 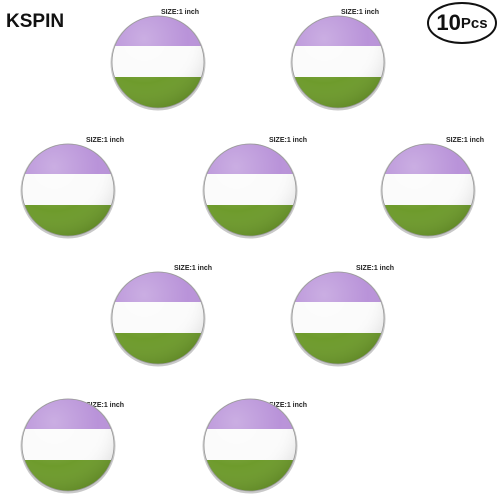 What do you see at coordinates (448, 22) in the screenshot?
I see `badge-count: 10` at bounding box center [448, 22].